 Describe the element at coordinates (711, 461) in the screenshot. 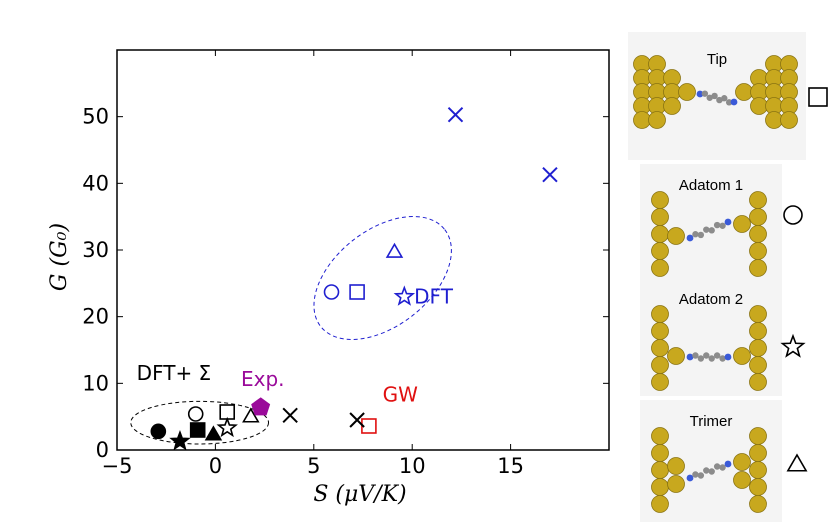

I see `inset-triangle: Trimer` at that location.